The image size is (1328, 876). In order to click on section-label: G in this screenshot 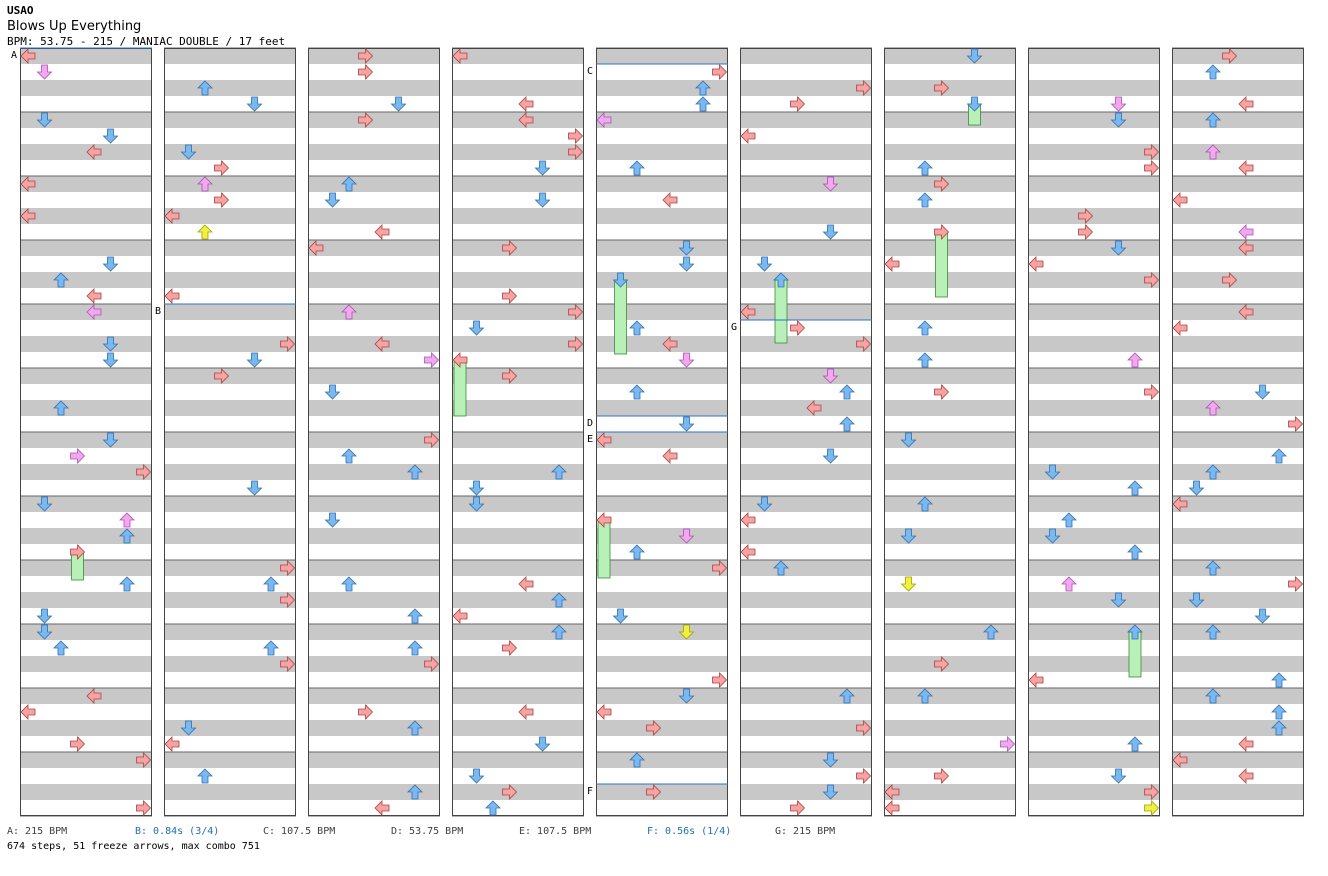, I will do `click(734, 327)`.